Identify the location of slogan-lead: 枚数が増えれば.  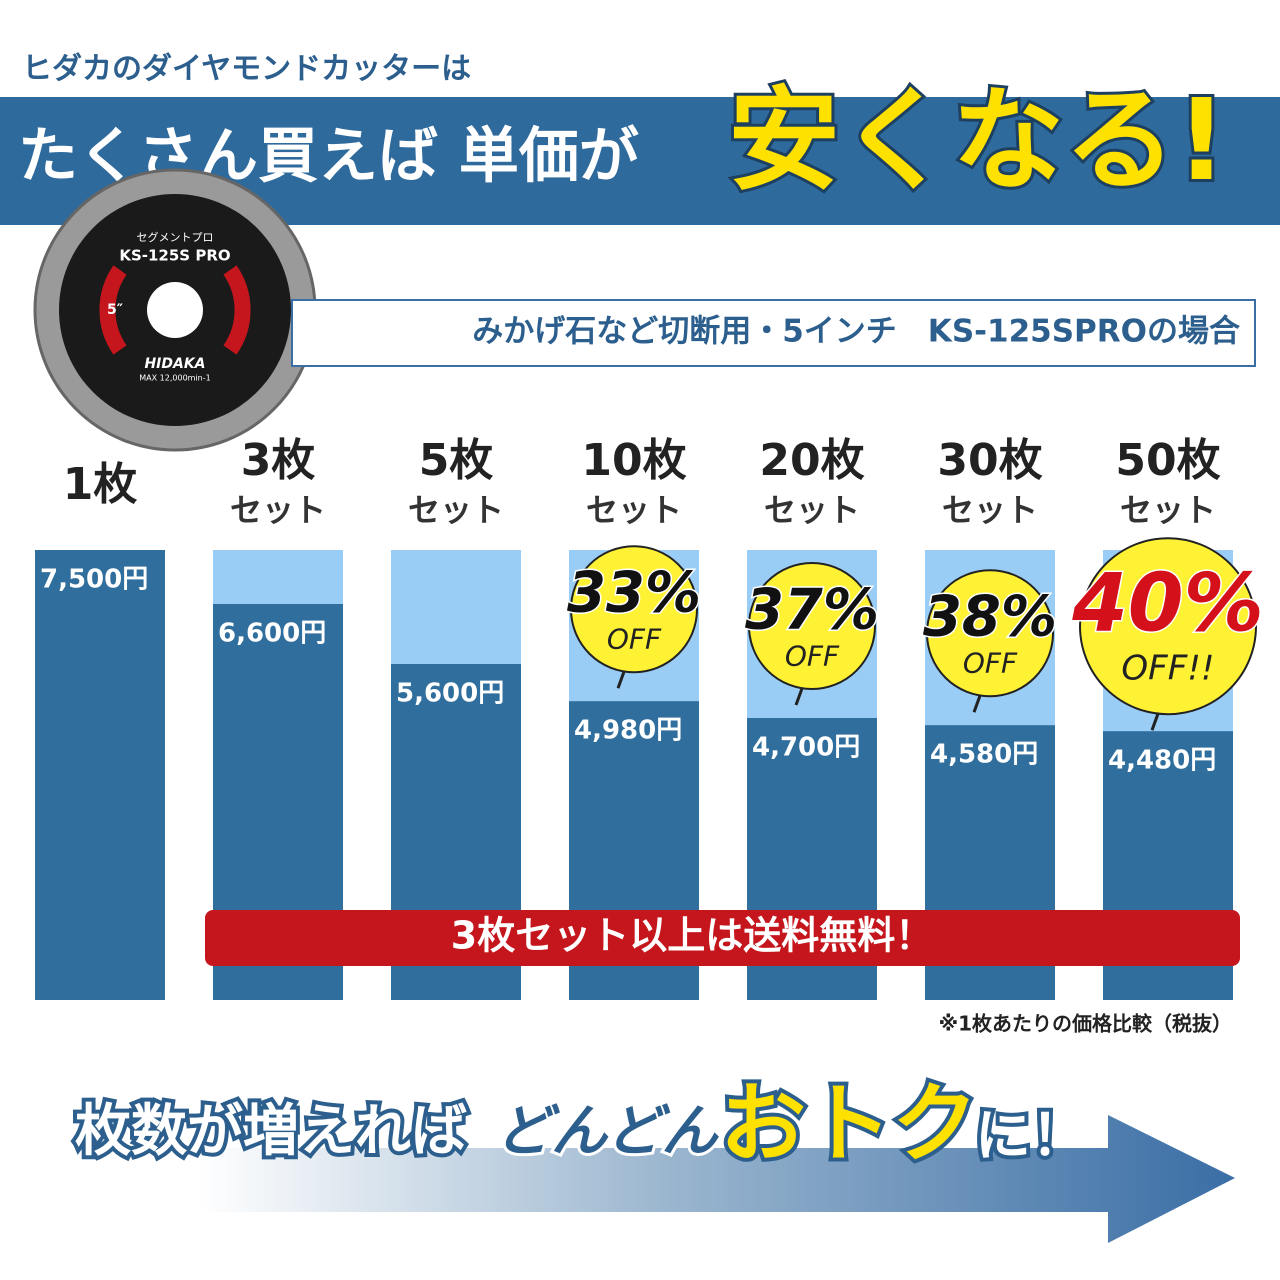
(271, 1131).